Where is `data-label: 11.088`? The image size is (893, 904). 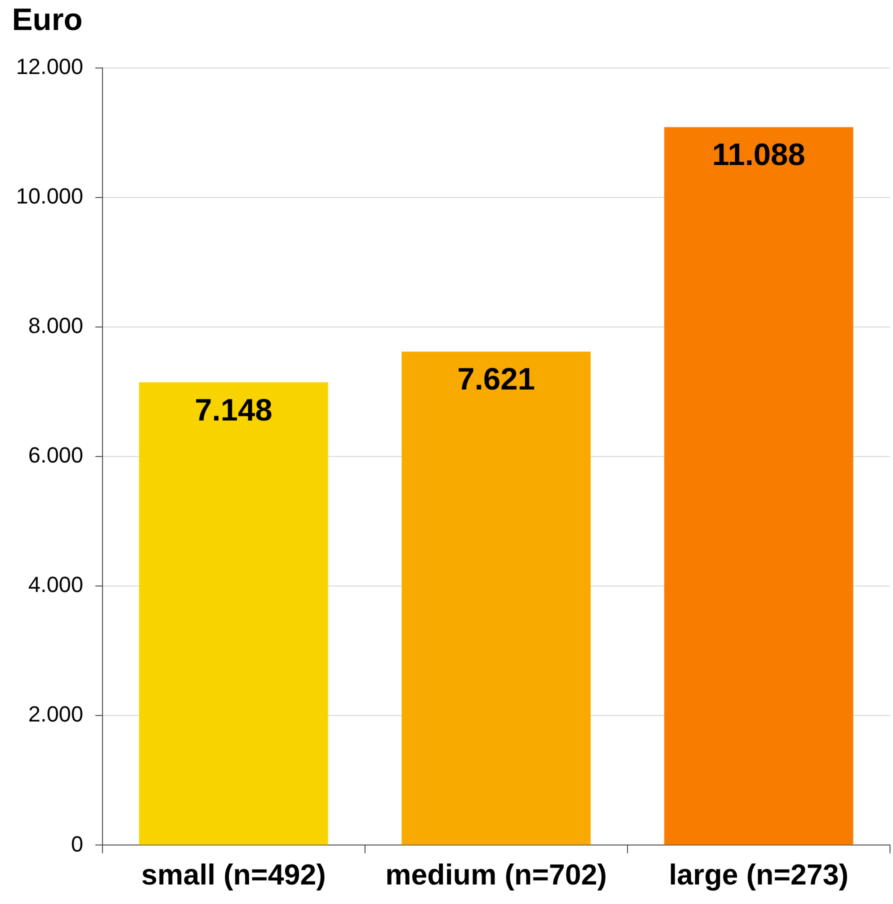
data-label: 11.088 is located at coordinates (759, 154).